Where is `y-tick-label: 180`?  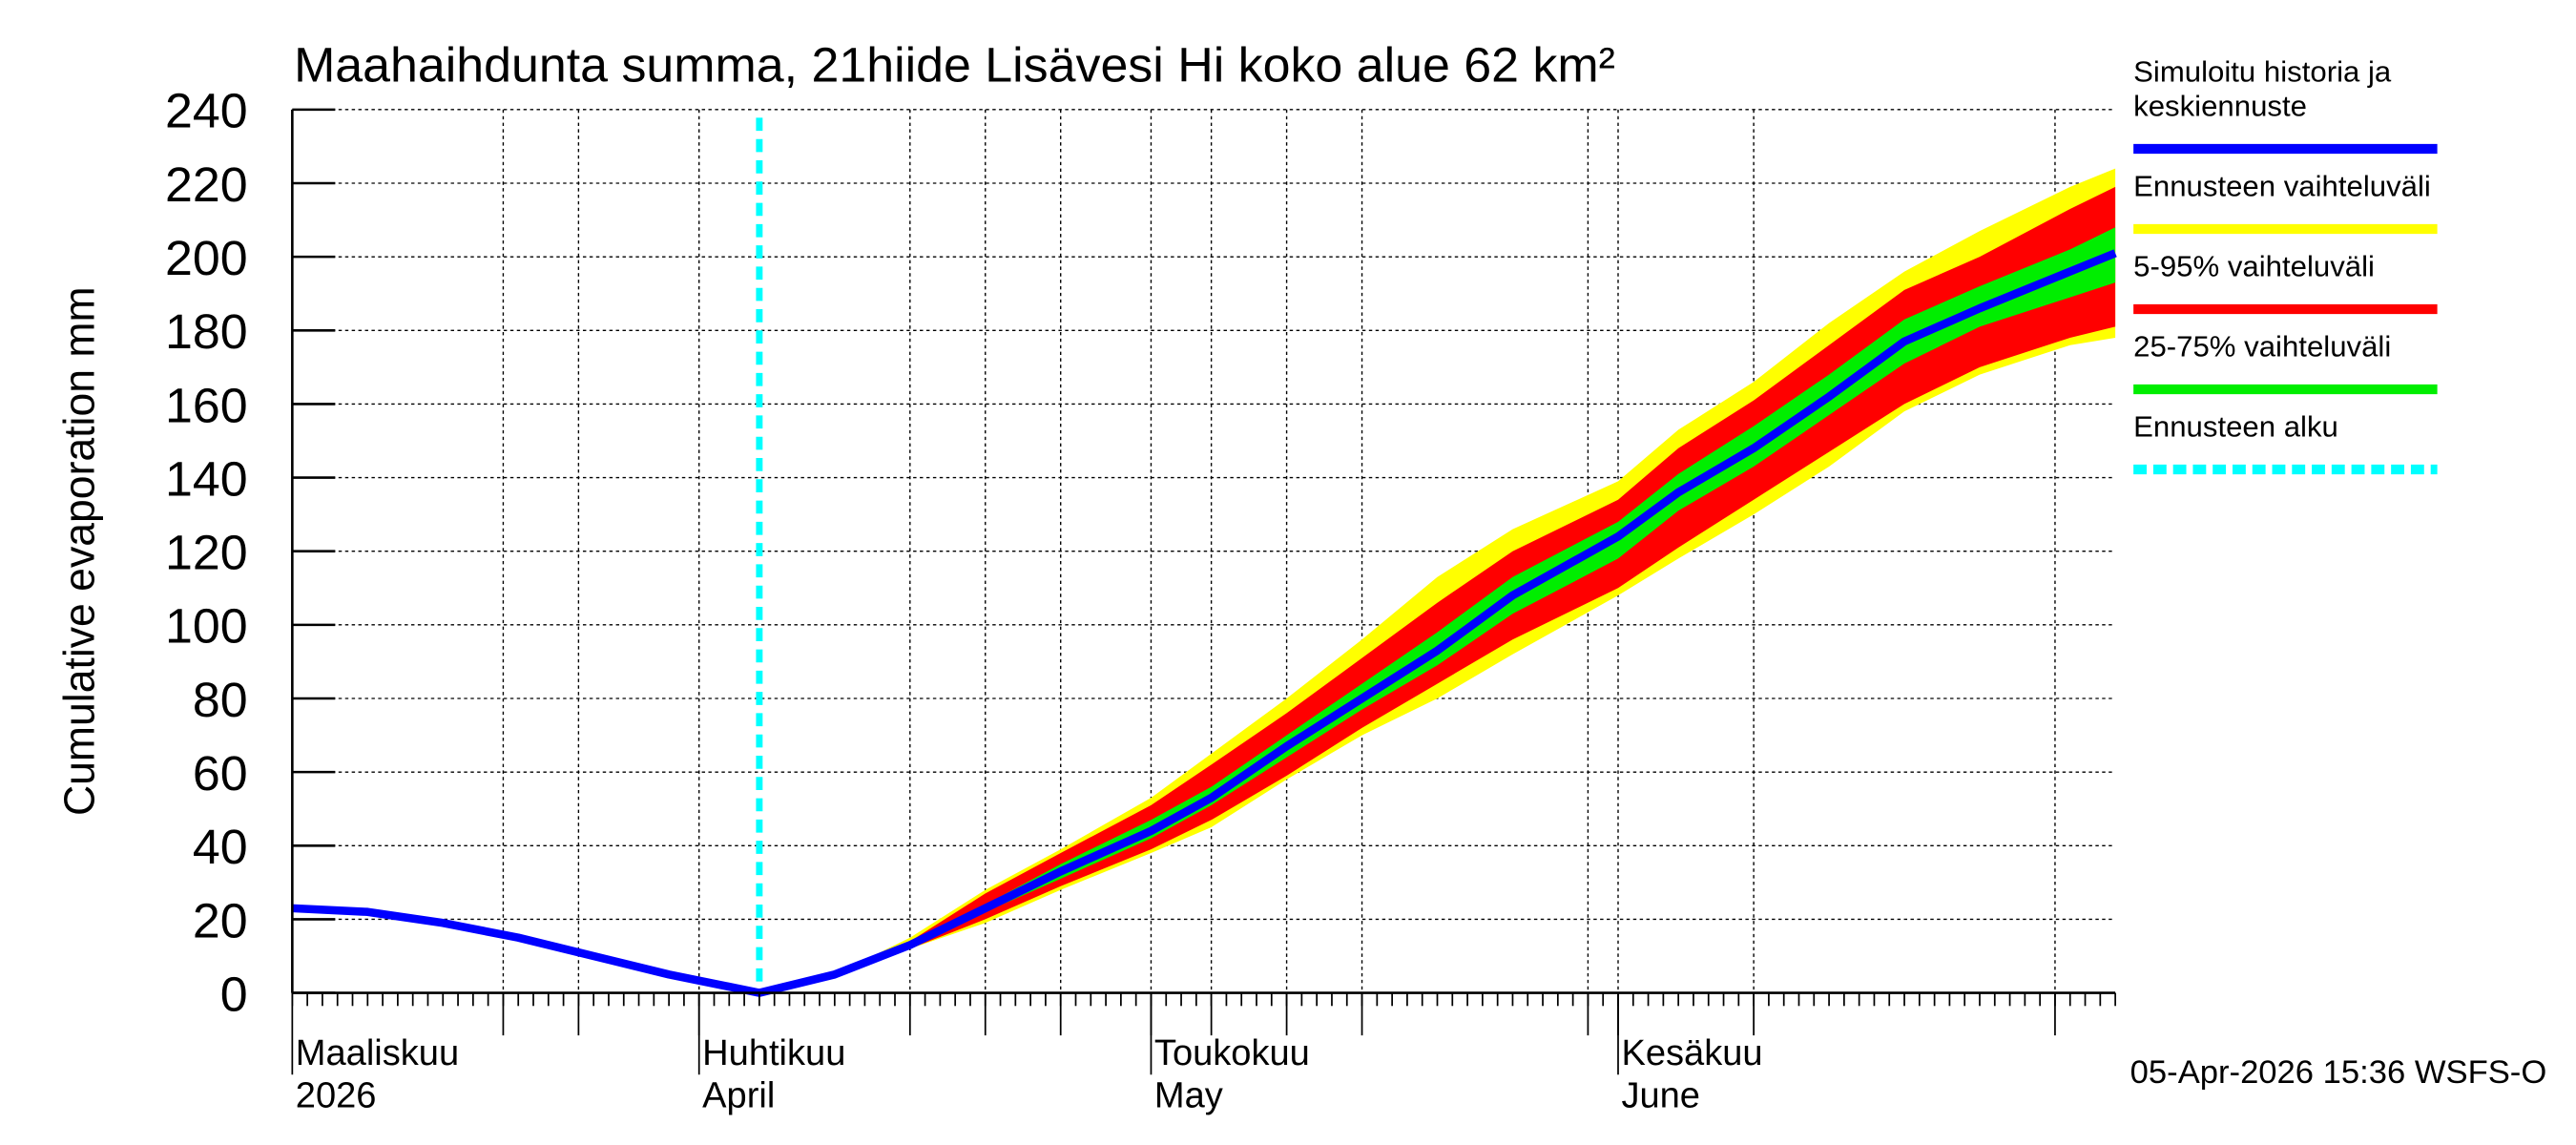 y-tick-label: 180 is located at coordinates (206, 331).